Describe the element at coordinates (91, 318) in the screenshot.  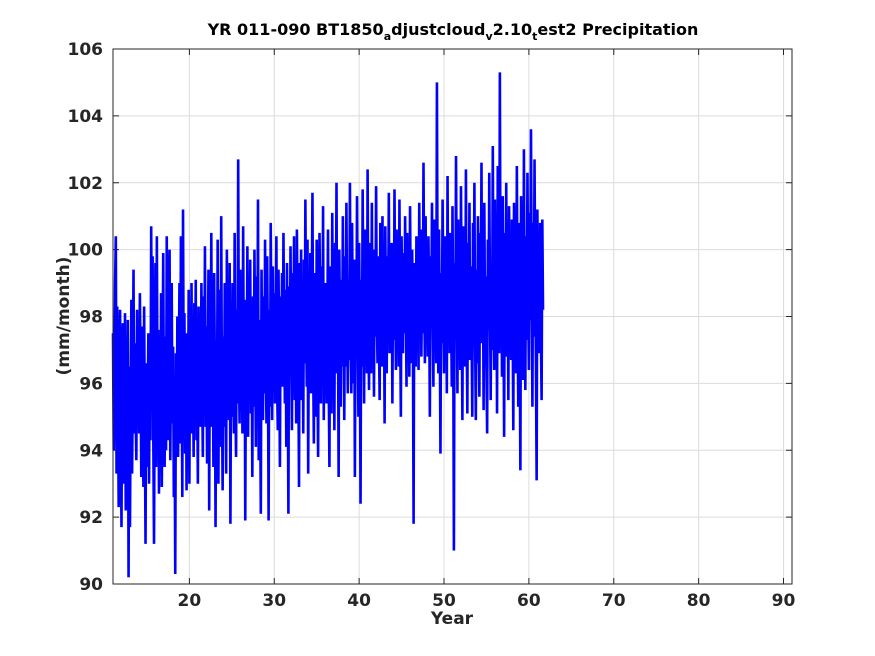
I see `y-tick-label: 98` at that location.